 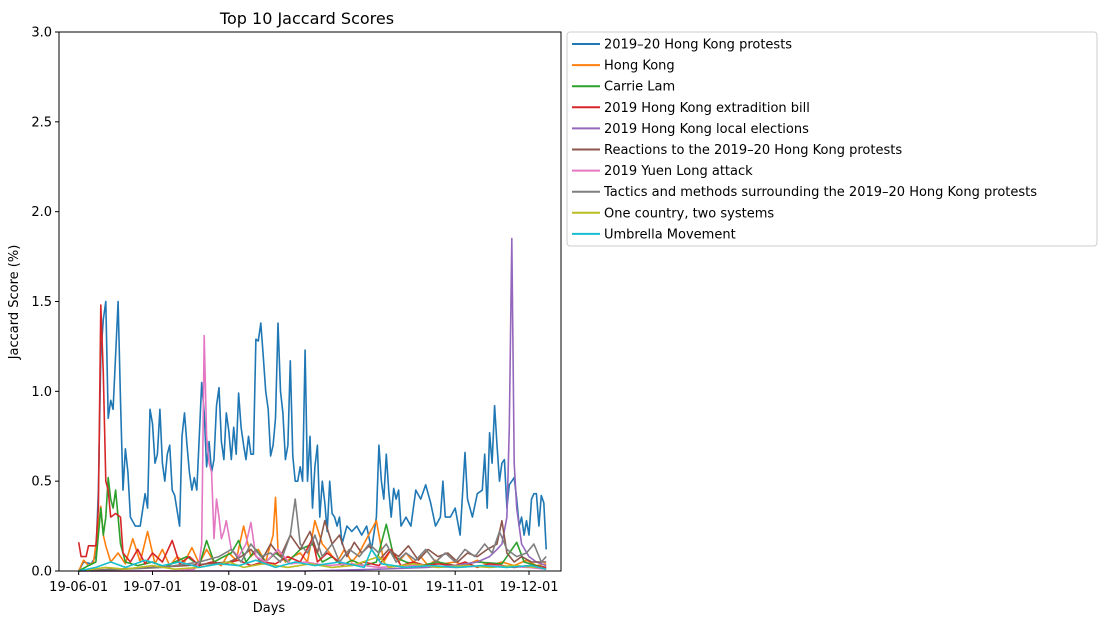 I want to click on legend-label-4: 2019 Hong Kong extradition bill, so click(x=707, y=108).